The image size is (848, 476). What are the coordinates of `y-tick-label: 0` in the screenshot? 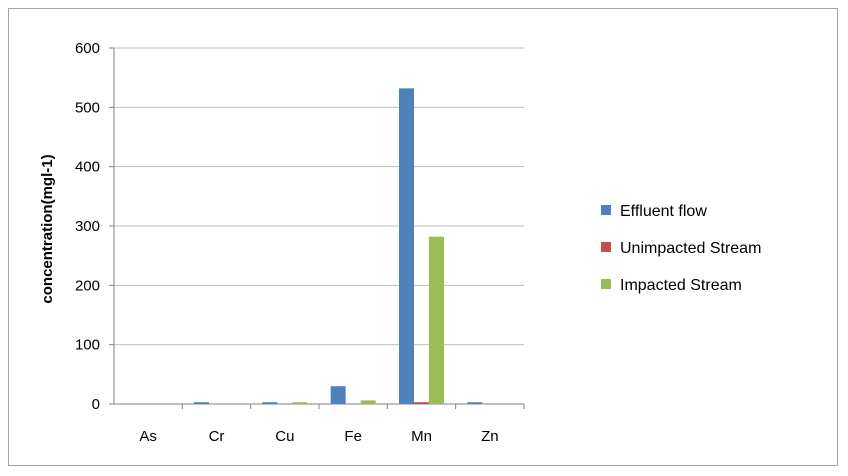 It's located at (96, 404).